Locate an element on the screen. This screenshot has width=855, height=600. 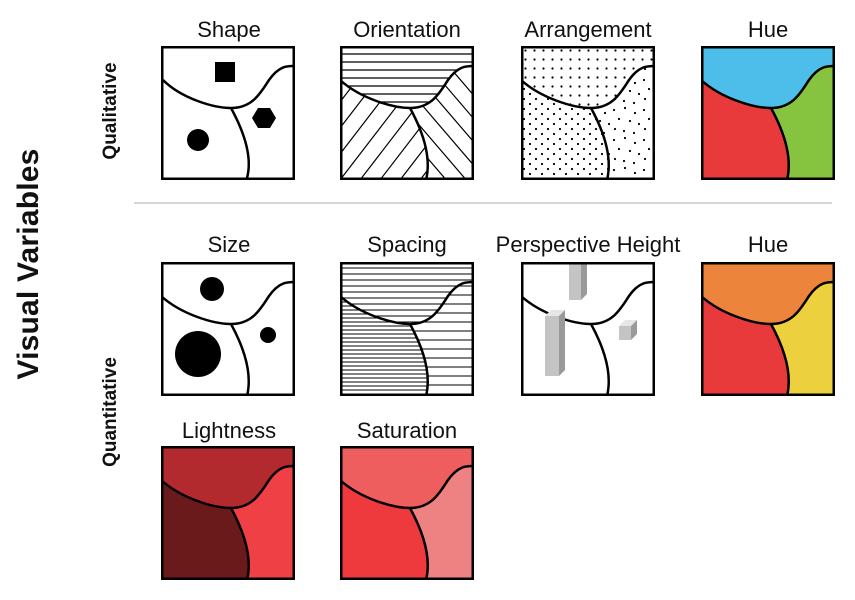
row-label-qualitative: Qualitative is located at coordinates (110, 111).